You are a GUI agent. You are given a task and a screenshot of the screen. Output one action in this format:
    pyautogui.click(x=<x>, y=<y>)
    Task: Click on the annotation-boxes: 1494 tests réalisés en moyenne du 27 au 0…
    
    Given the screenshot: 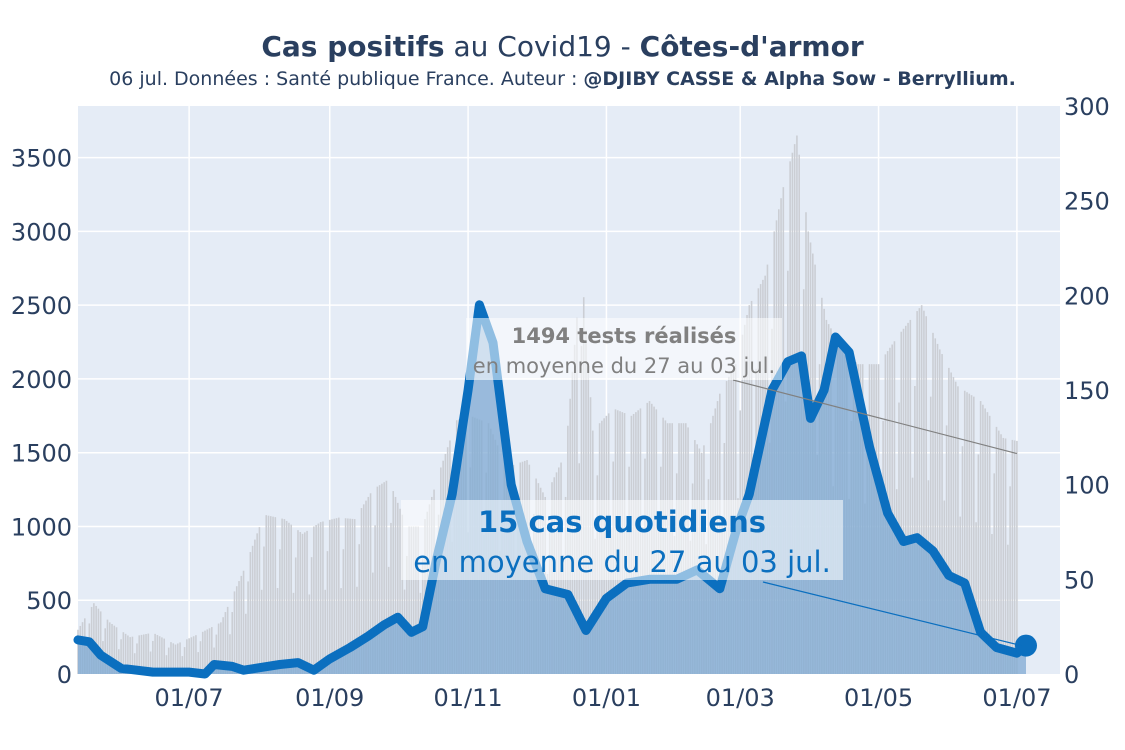 What is the action you would take?
    pyautogui.click(x=622, y=449)
    